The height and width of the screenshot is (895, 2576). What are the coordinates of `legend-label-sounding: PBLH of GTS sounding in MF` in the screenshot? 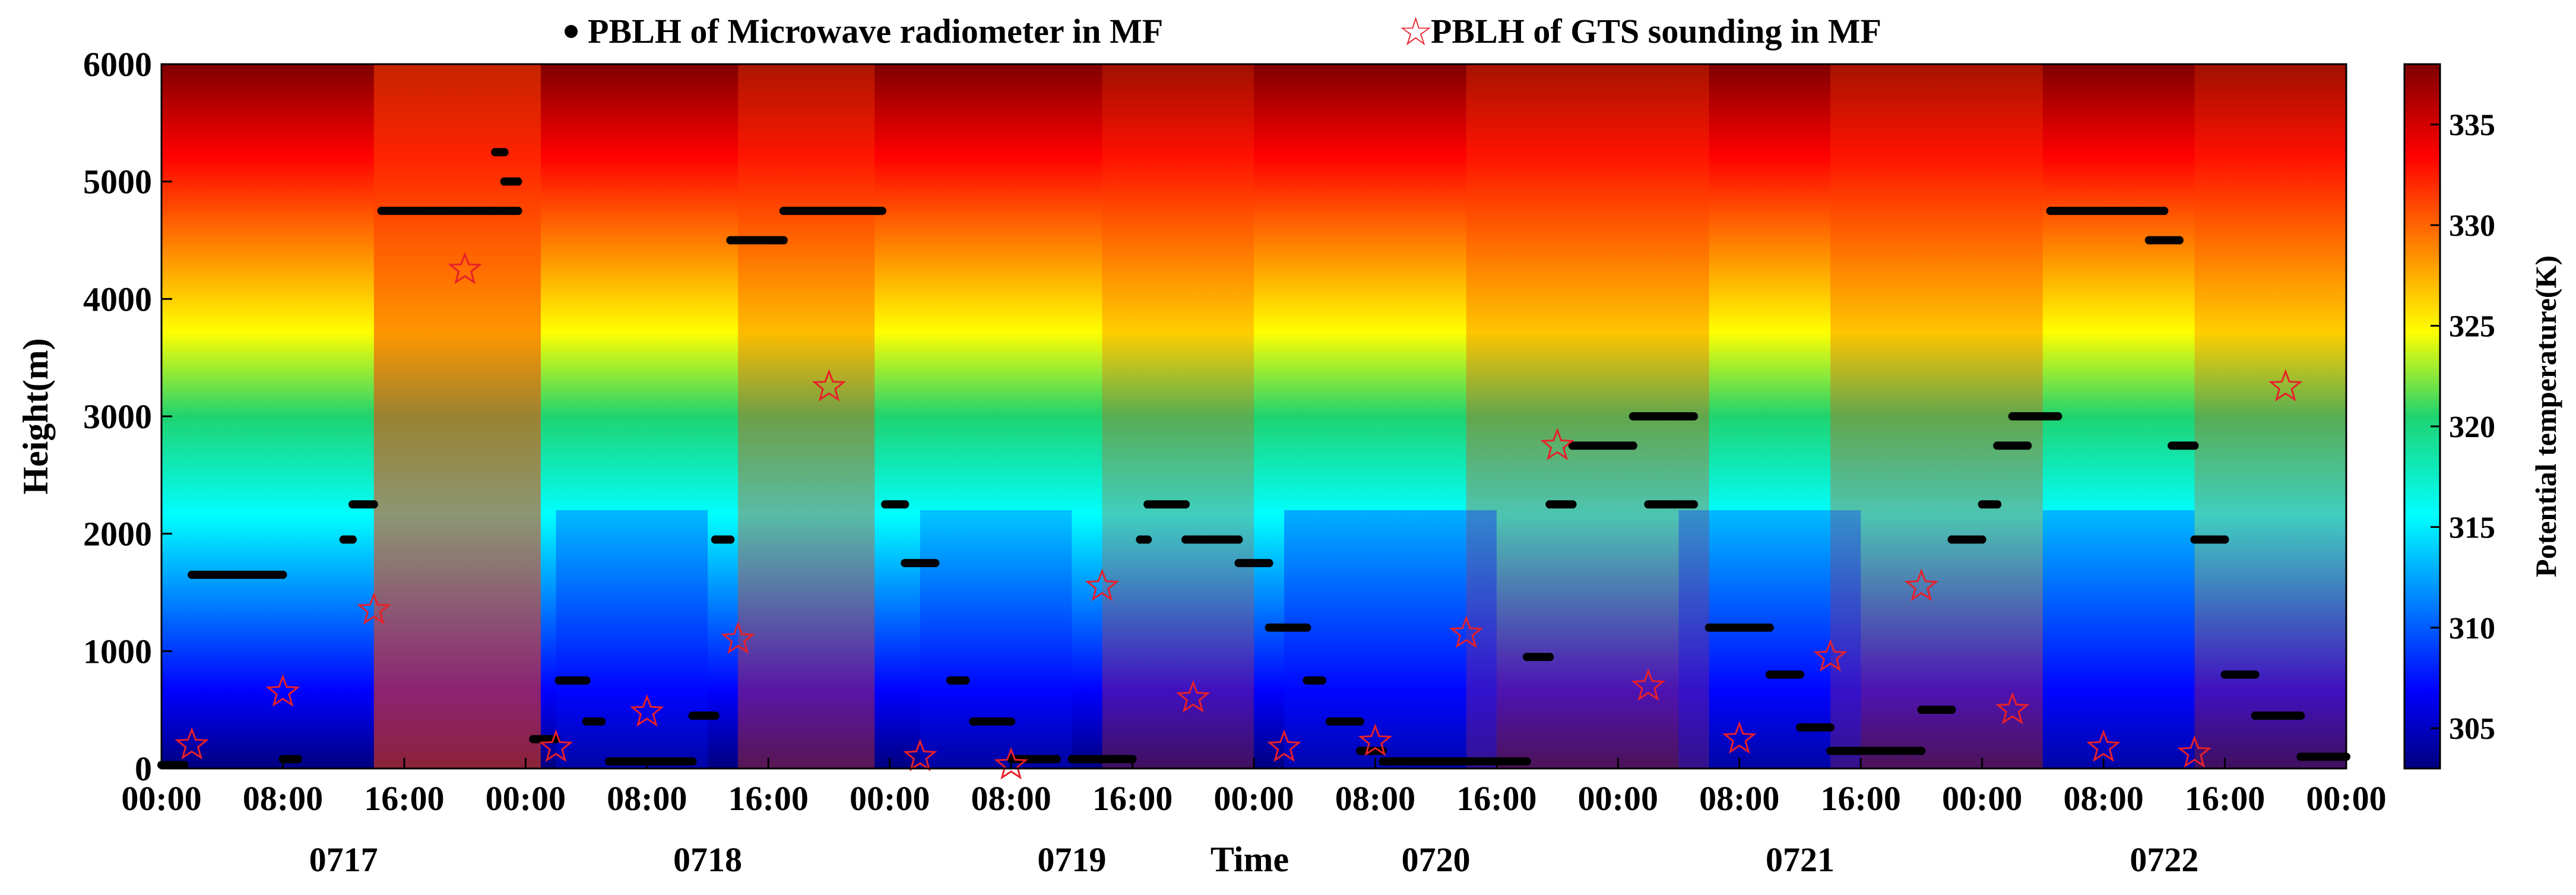 It's located at (1656, 31).